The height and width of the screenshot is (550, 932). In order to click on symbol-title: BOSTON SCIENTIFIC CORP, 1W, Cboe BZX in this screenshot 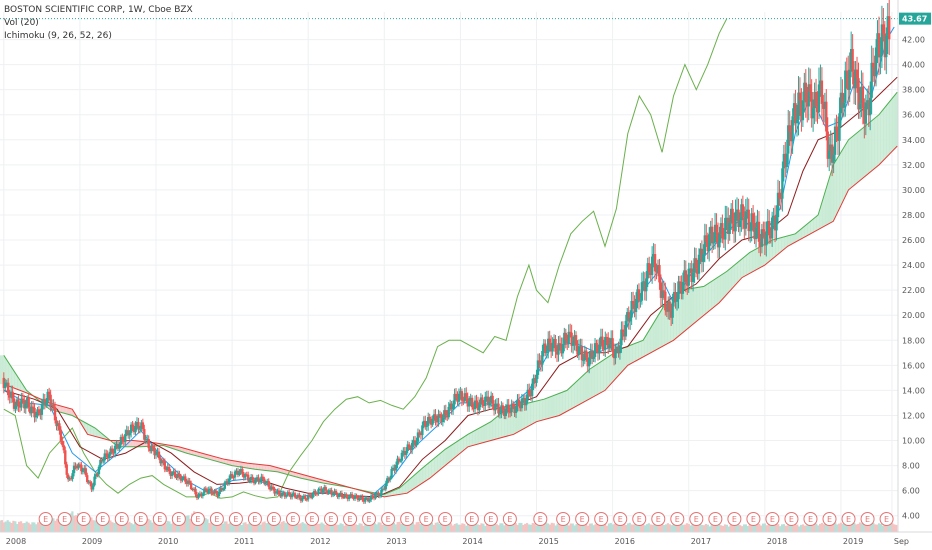, I will do `click(98, 10)`.